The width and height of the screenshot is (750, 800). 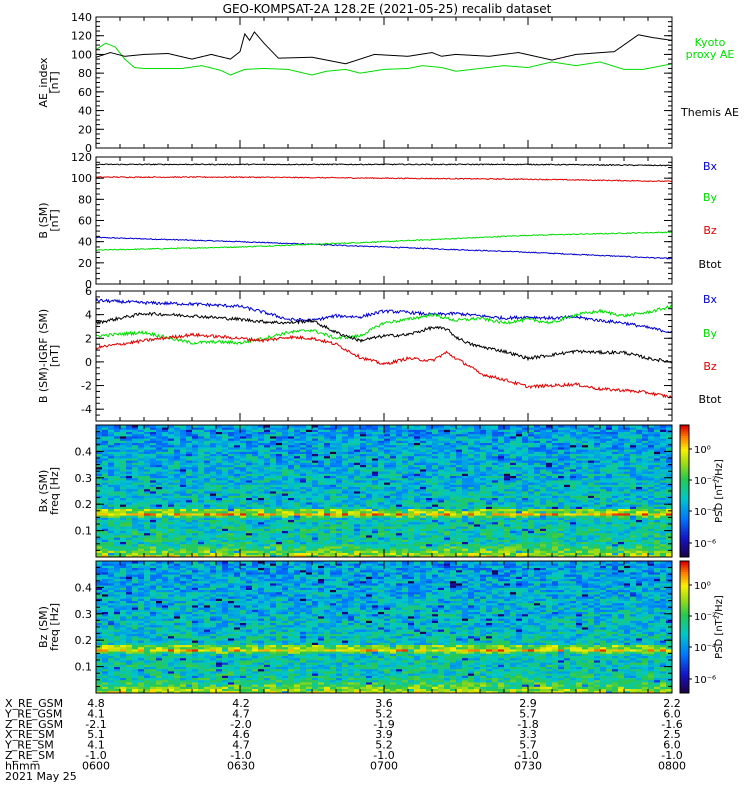 What do you see at coordinates (88, 291) in the screenshot?
I see `y-tick-label: 6` at bounding box center [88, 291].